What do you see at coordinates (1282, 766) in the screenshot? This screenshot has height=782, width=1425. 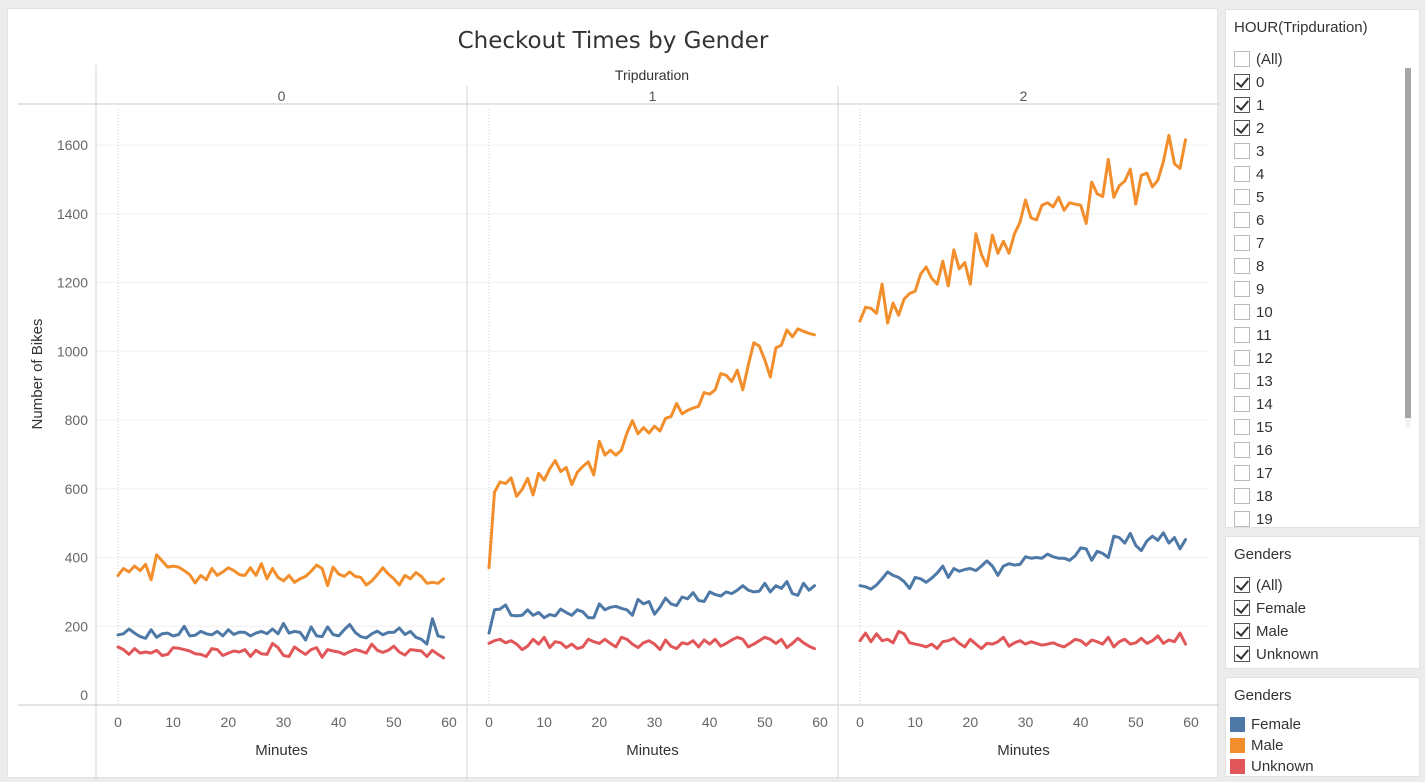 I see `legend-label: Unknown` at bounding box center [1282, 766].